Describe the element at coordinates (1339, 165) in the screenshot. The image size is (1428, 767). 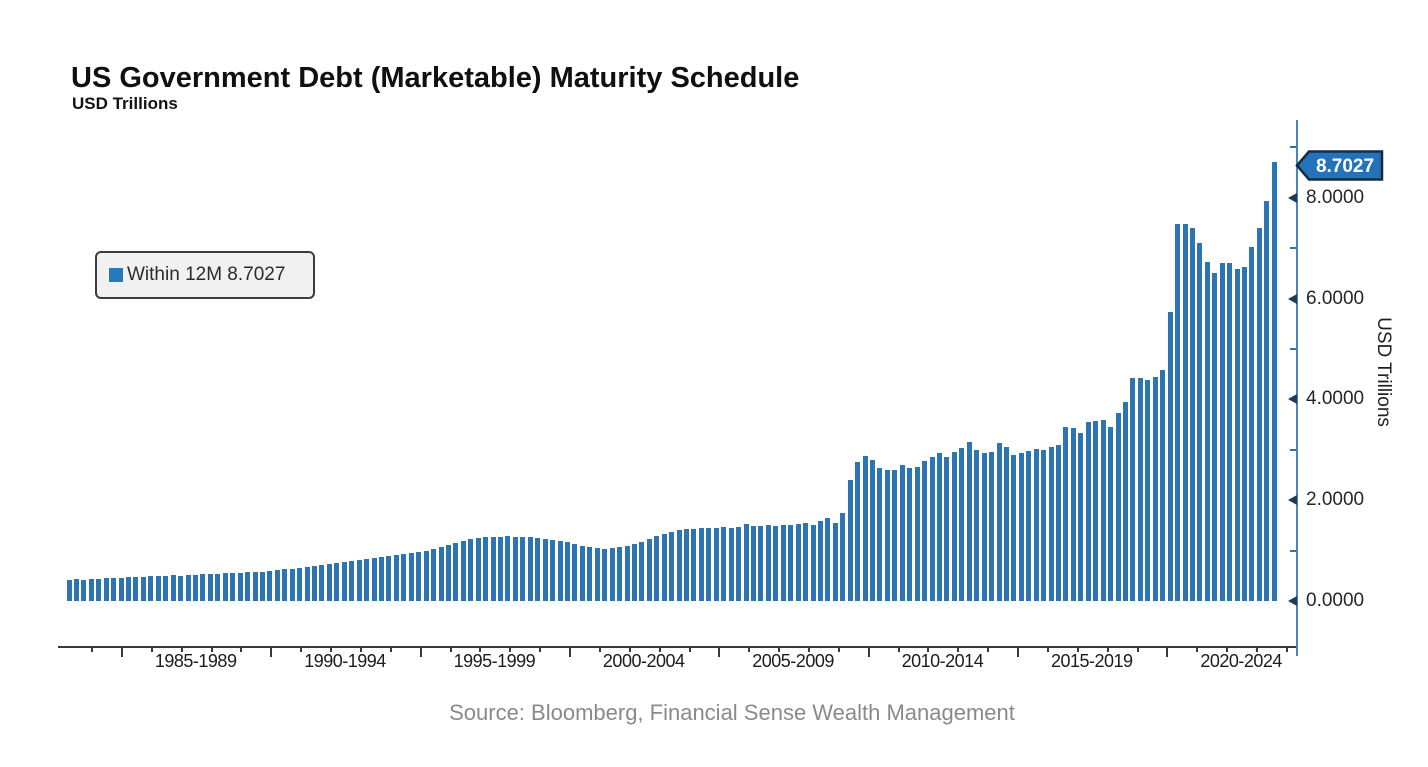
I see `last-value-callout: 8.7027` at that location.